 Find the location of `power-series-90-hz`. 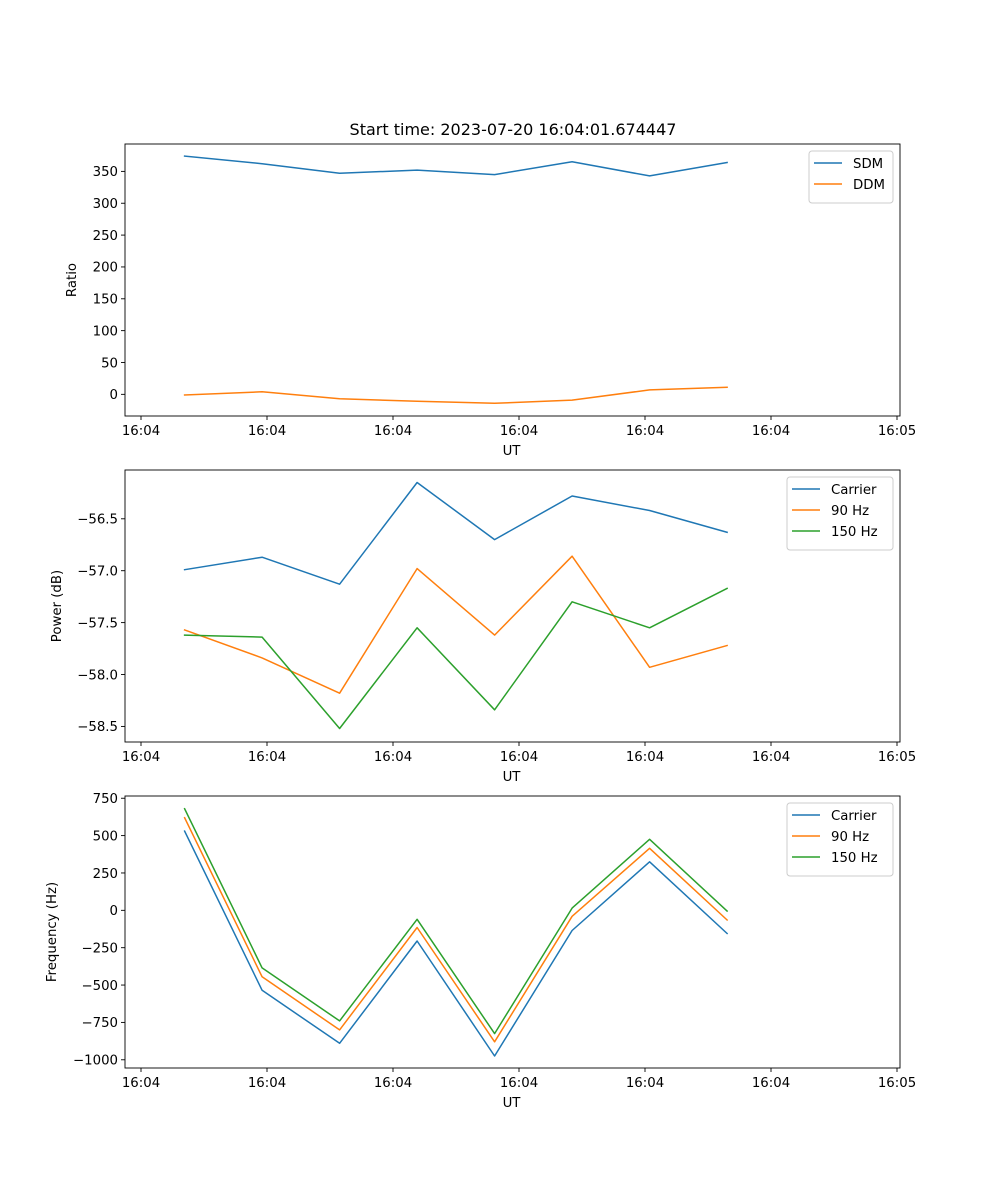

power-series-90-hz is located at coordinates (456, 624).